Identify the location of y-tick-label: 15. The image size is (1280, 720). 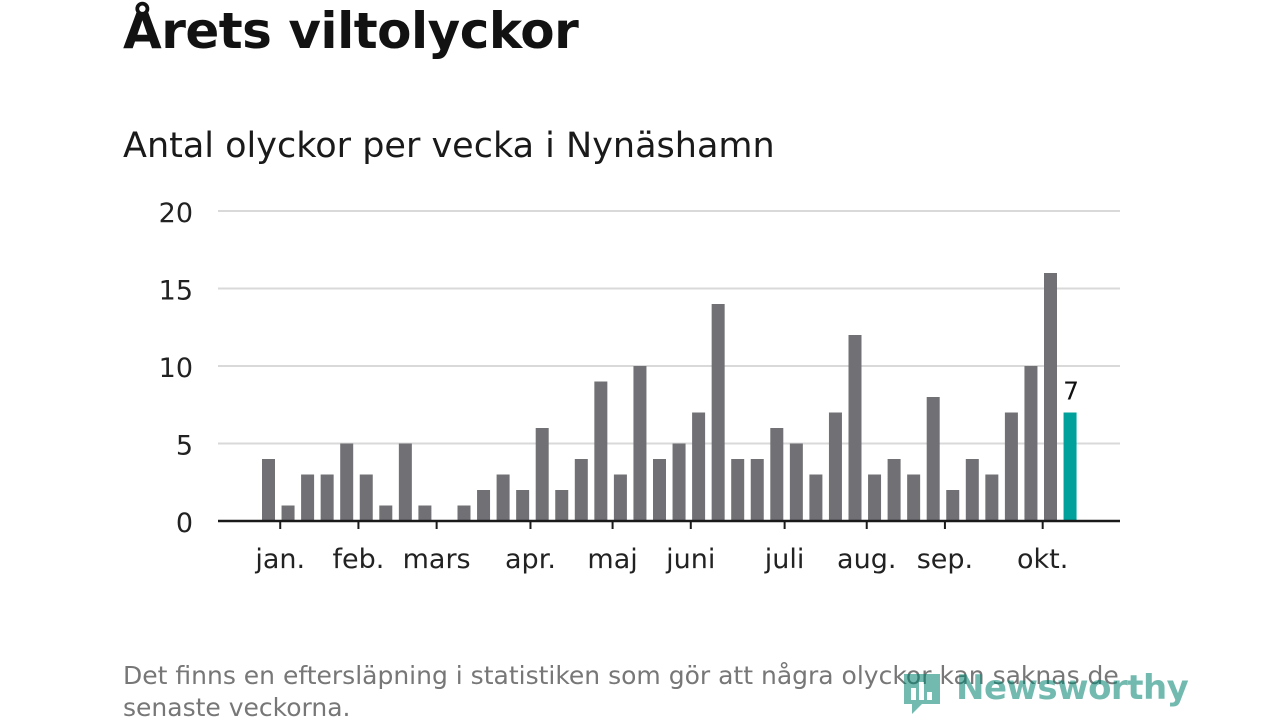
(176, 291).